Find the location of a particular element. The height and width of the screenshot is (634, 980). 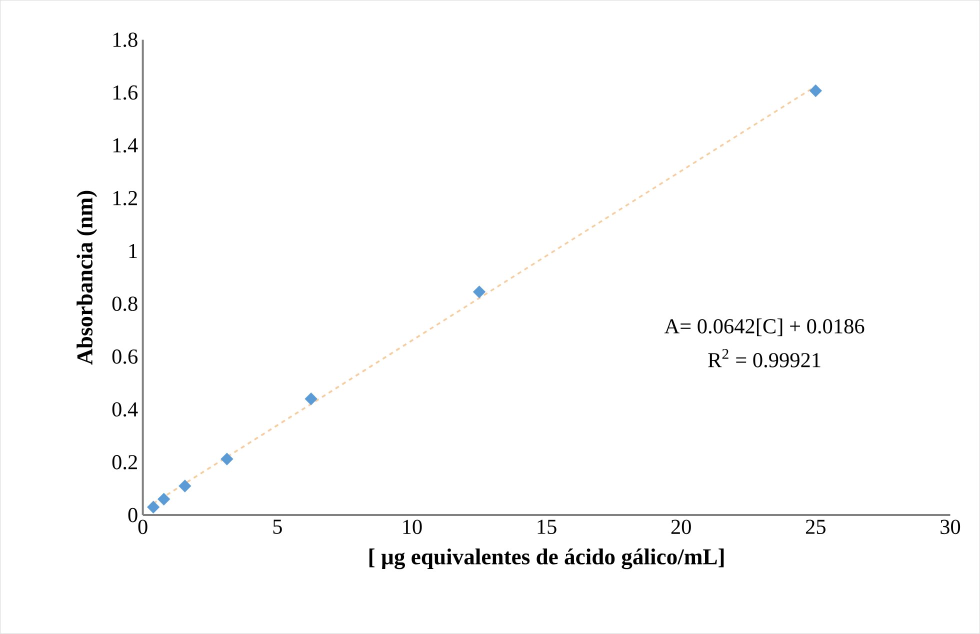

x-tick-label: 25 is located at coordinates (816, 527).